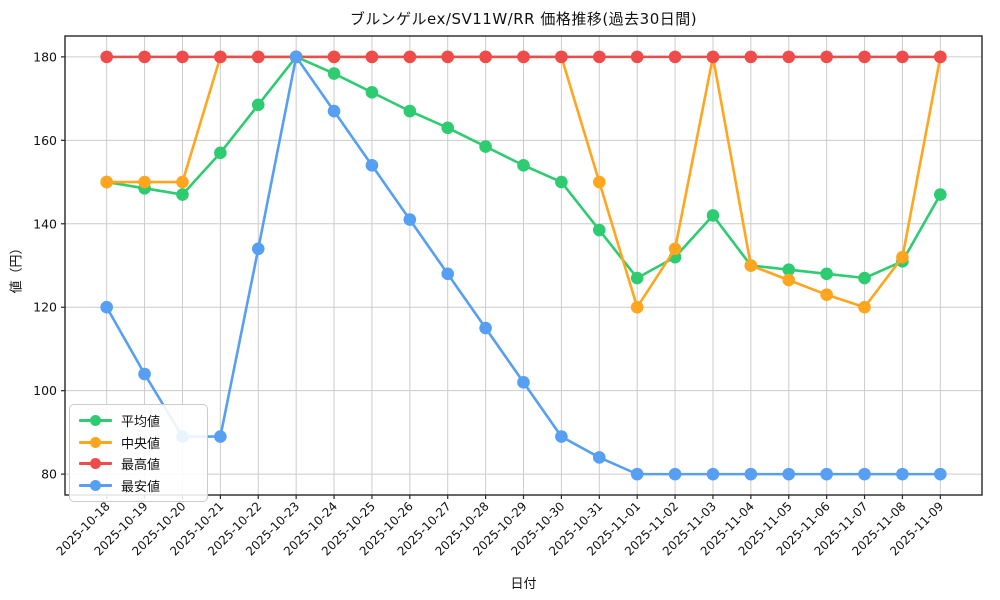 The height and width of the screenshot is (600, 1000). I want to click on legend-item-最安値: 最安値, so click(138, 486).